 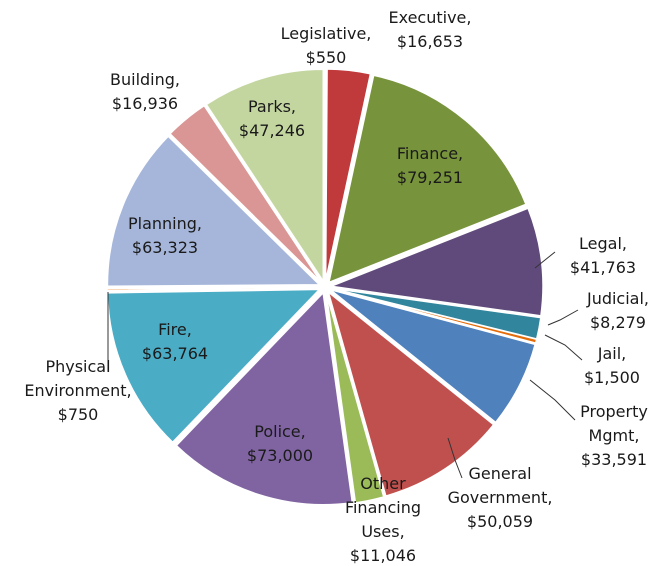 What do you see at coordinates (430, 166) in the screenshot?
I see `slice-label: Finance, $79,251` at bounding box center [430, 166].